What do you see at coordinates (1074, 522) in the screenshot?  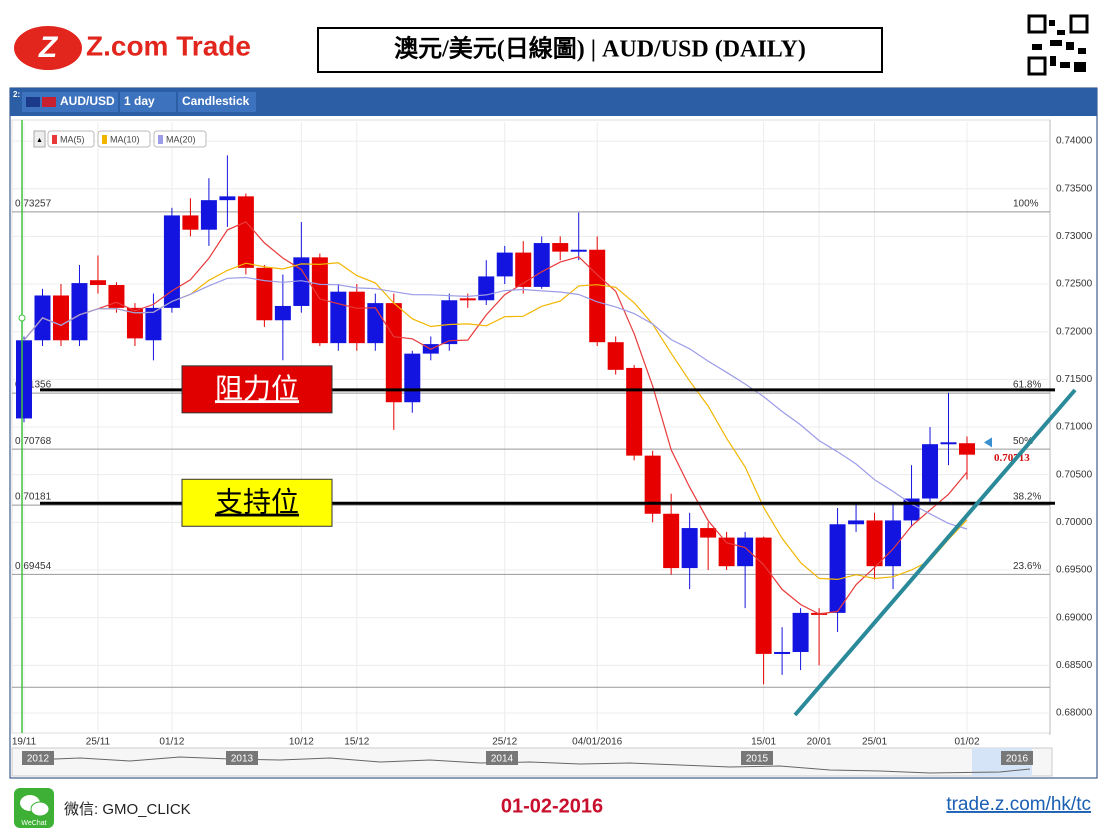 I see `y-tick-label: 0.70000` at bounding box center [1074, 522].